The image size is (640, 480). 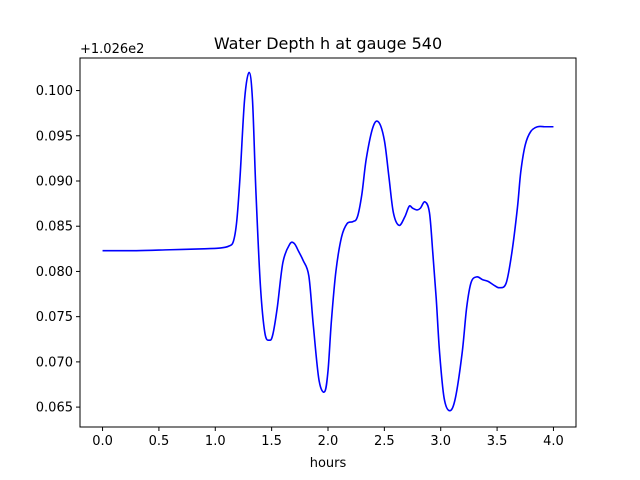 What do you see at coordinates (54, 91) in the screenshot?
I see `y-tick-label: 0.100` at bounding box center [54, 91].